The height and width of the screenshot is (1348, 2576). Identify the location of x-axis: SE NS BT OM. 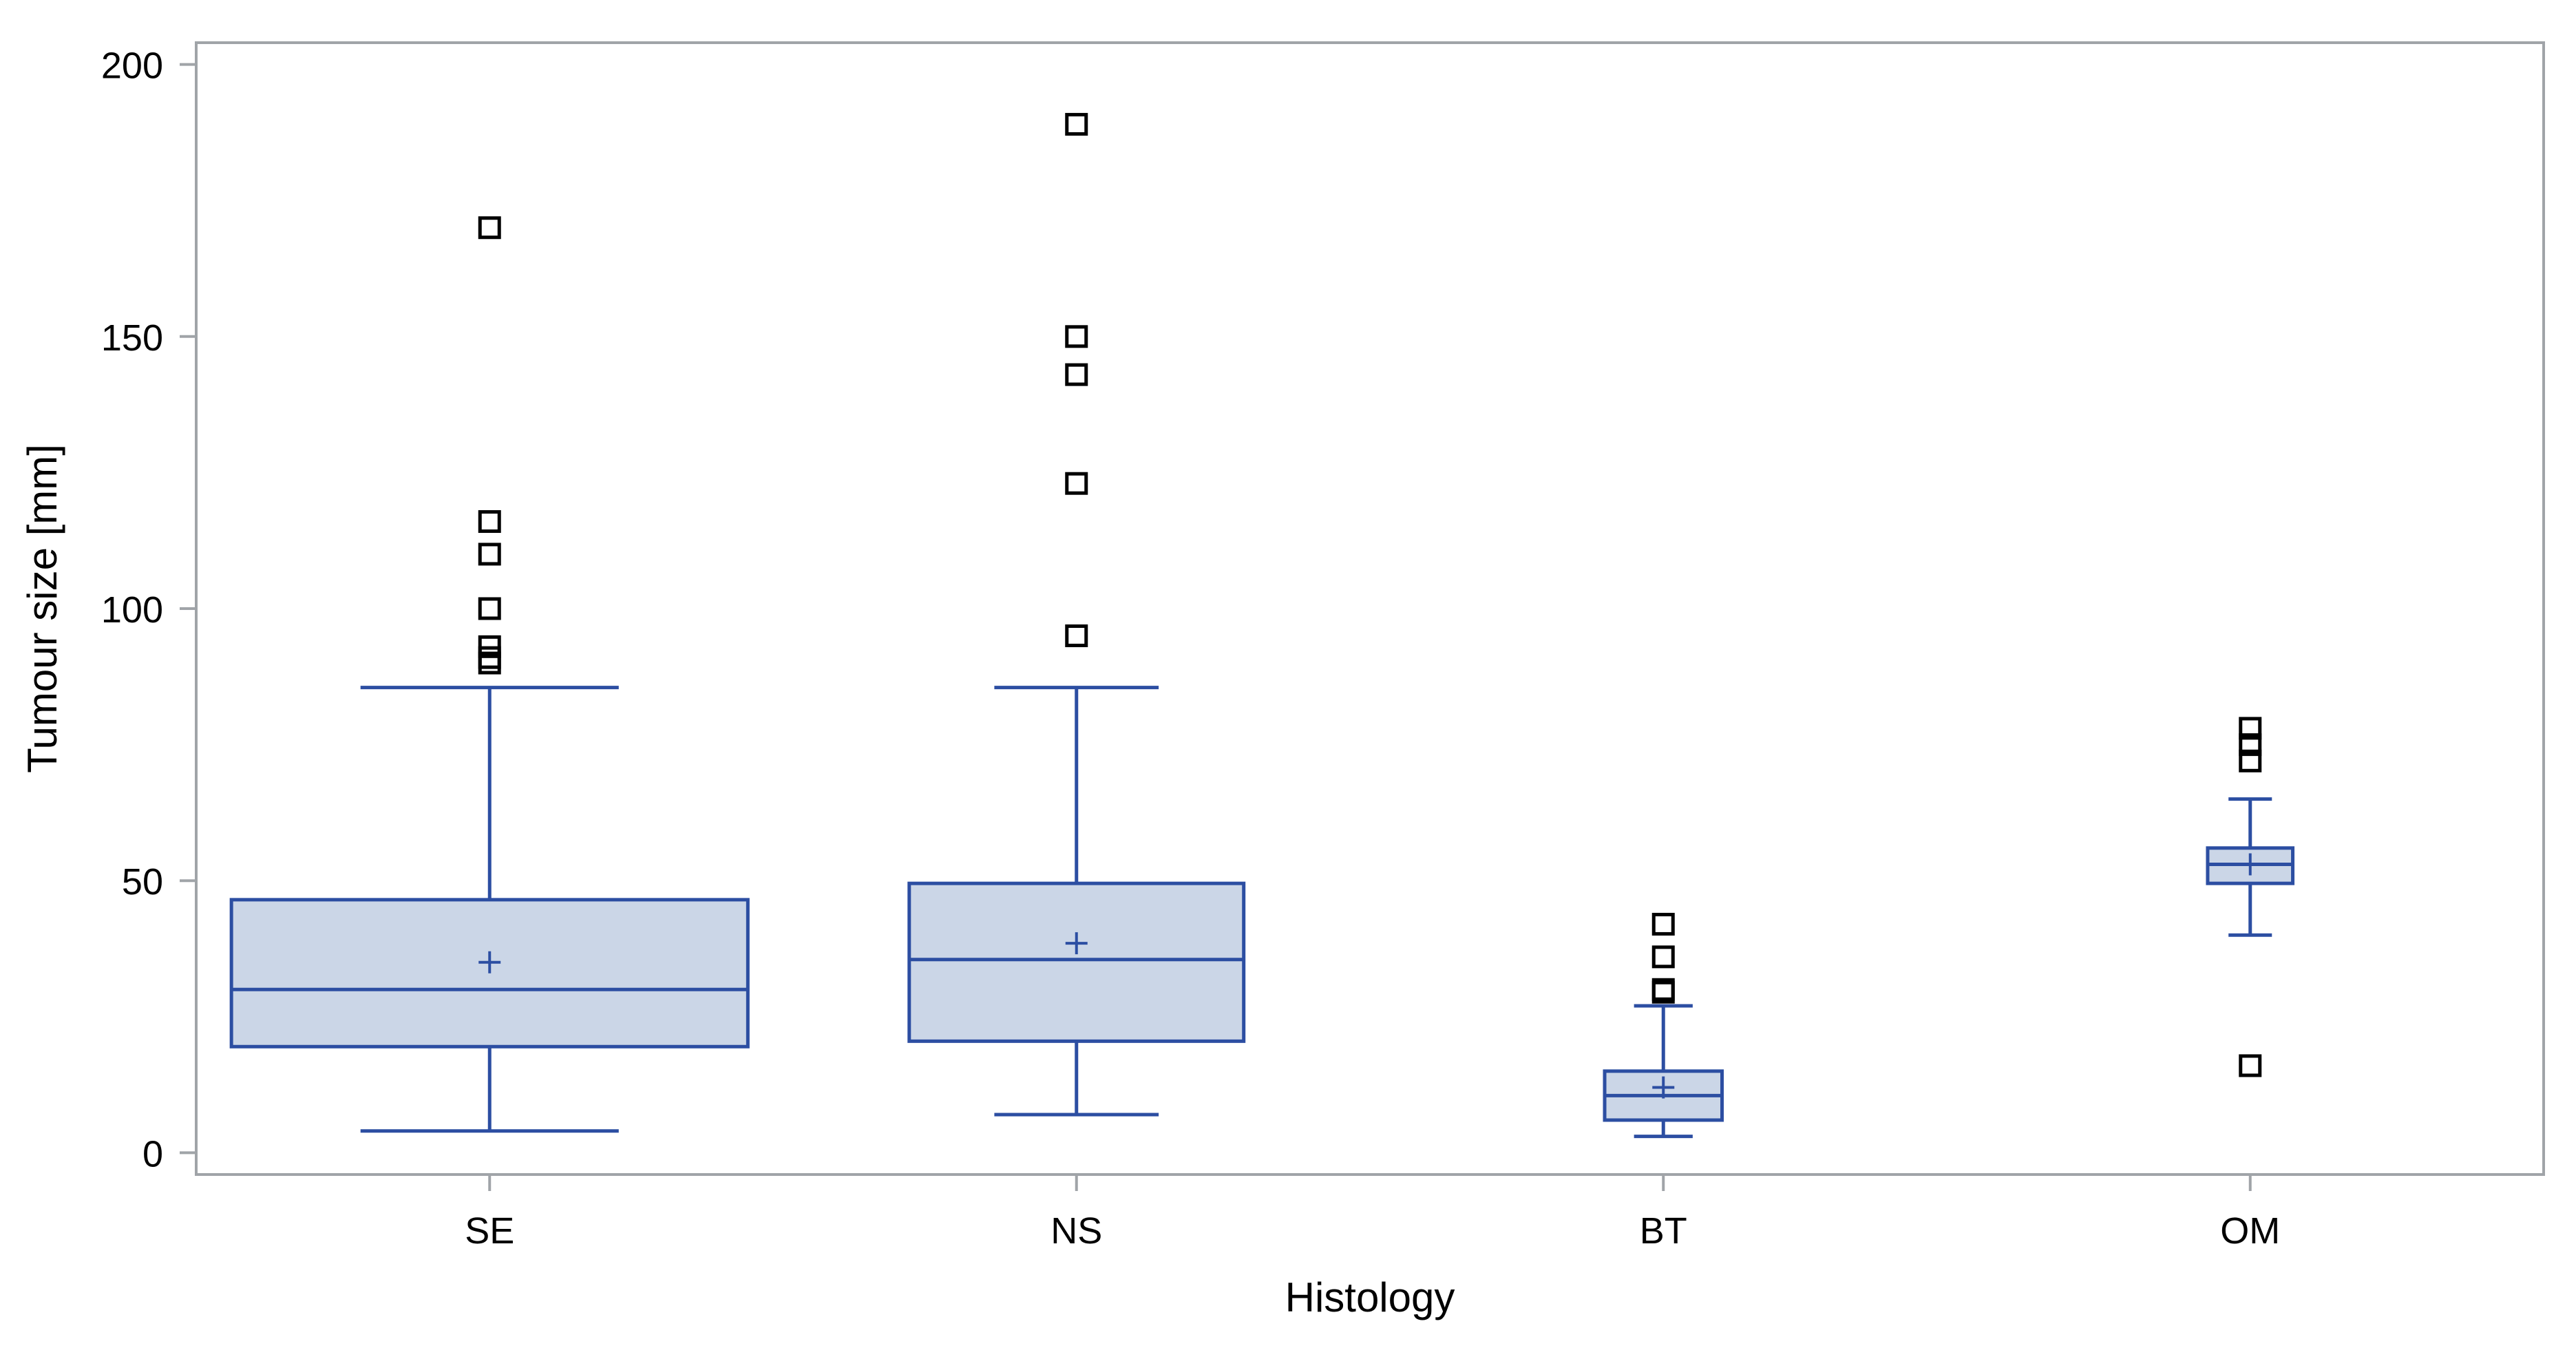
(1373, 1213).